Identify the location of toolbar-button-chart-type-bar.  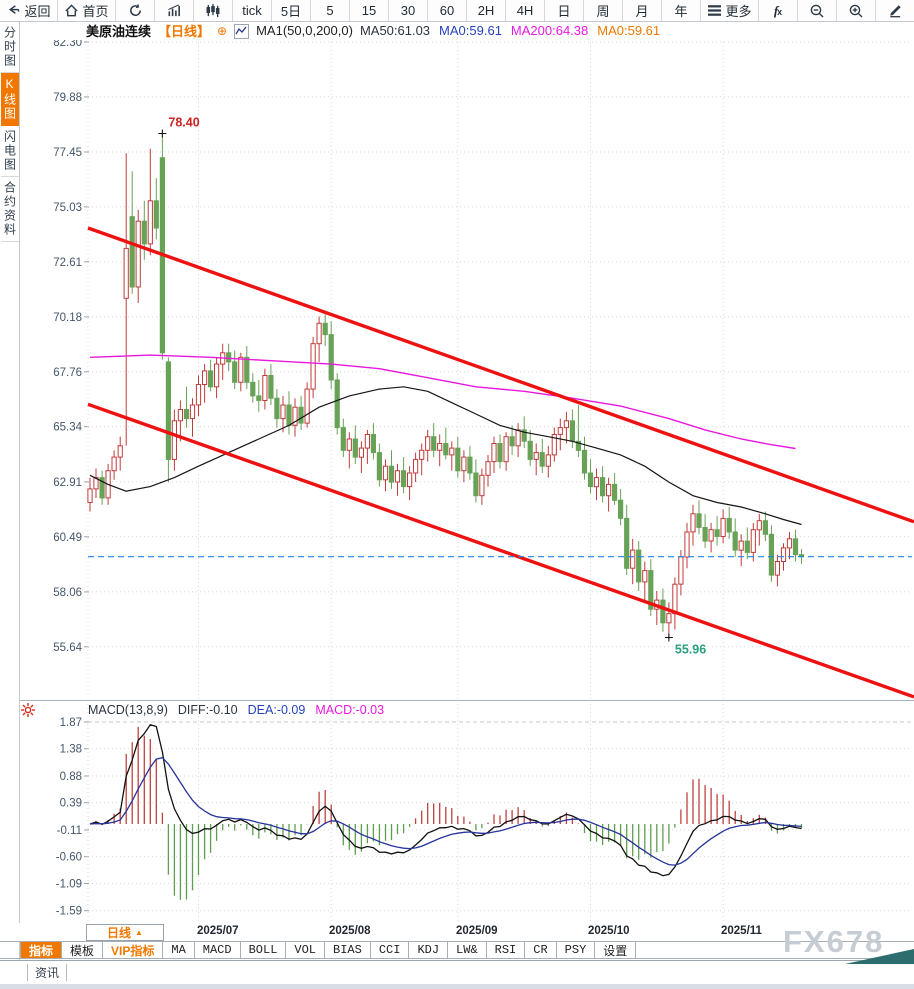
(174, 10).